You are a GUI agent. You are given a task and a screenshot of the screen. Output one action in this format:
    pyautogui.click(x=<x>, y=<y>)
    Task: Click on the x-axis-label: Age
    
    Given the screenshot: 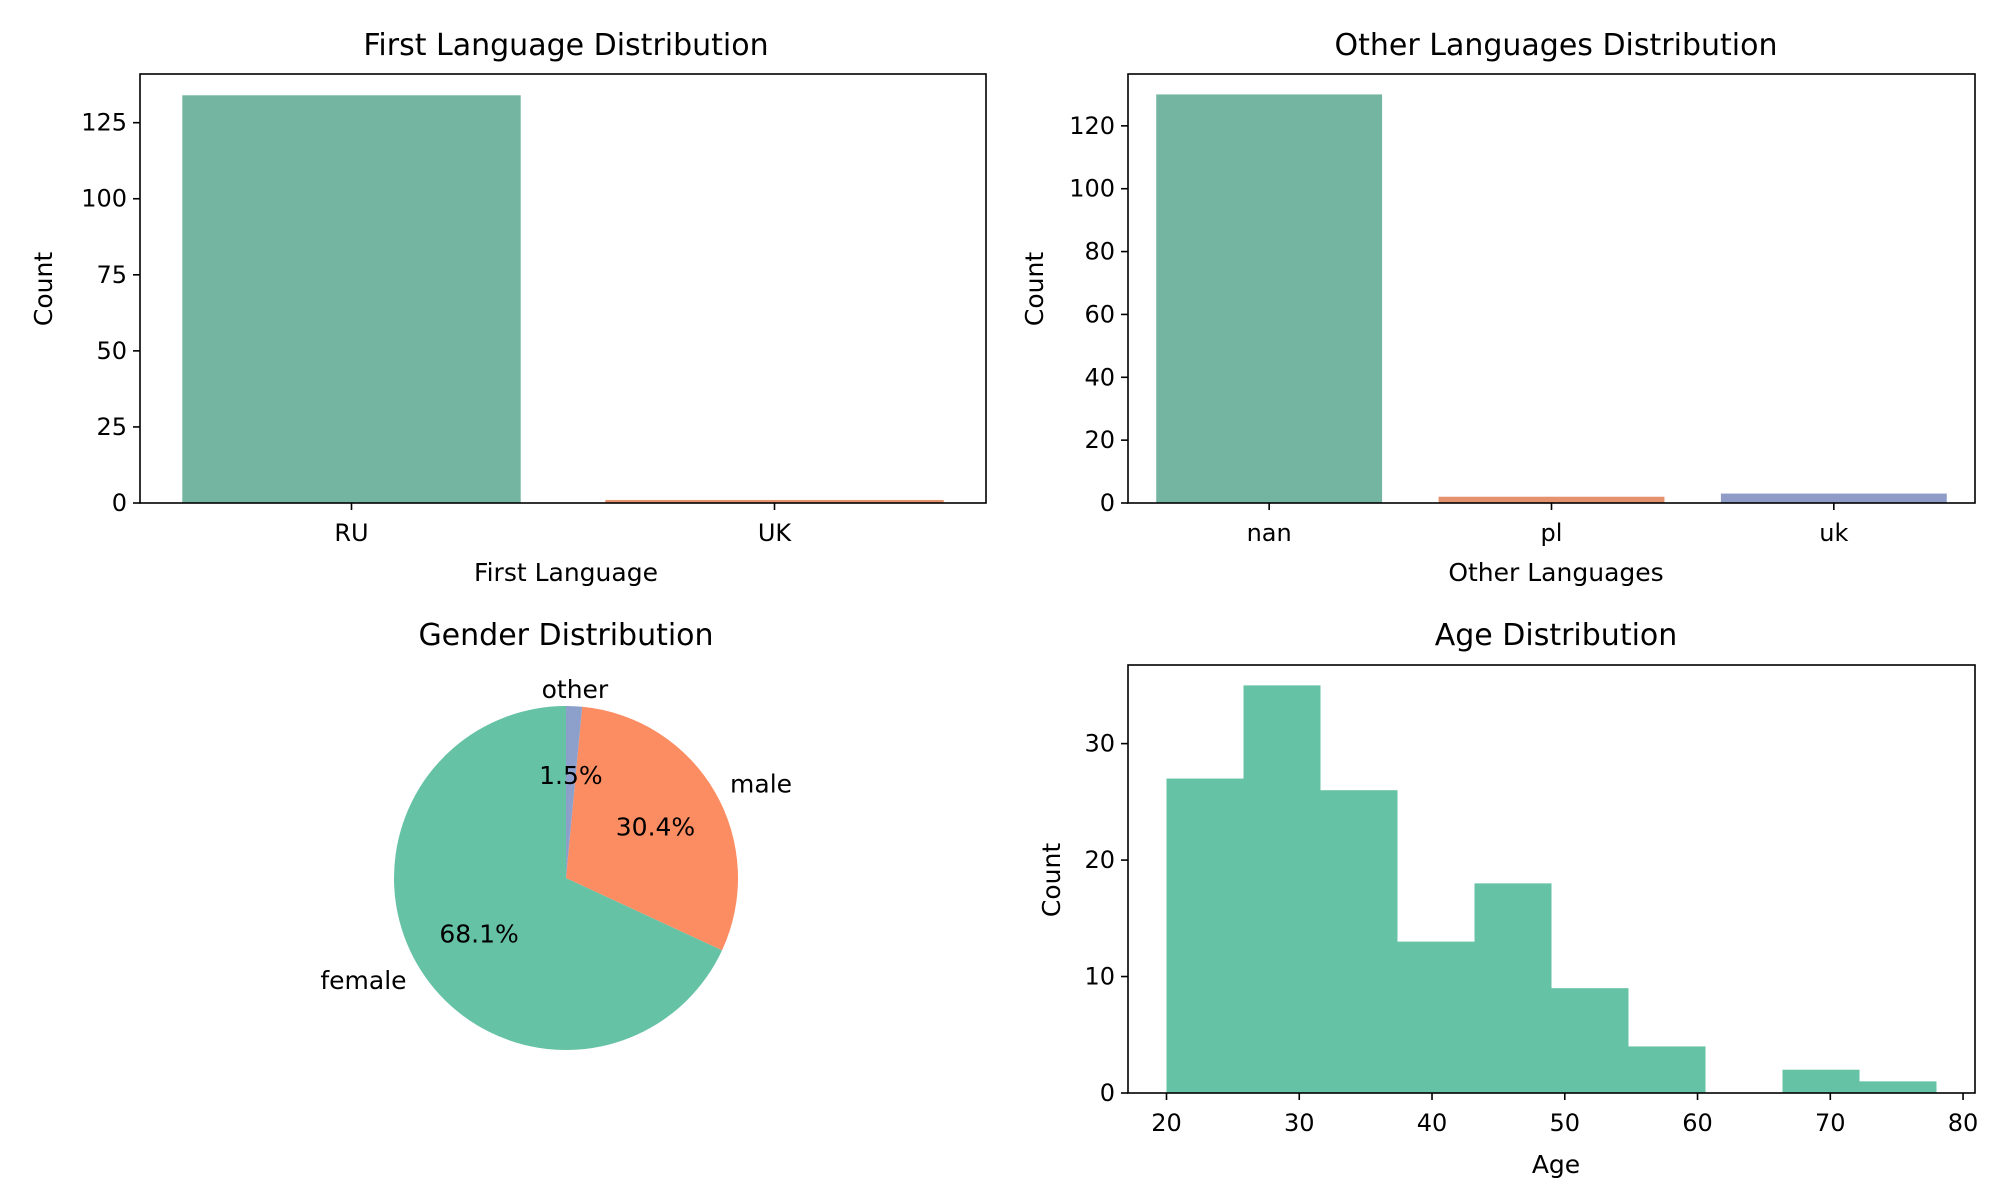 What is the action you would take?
    pyautogui.click(x=1556, y=1164)
    